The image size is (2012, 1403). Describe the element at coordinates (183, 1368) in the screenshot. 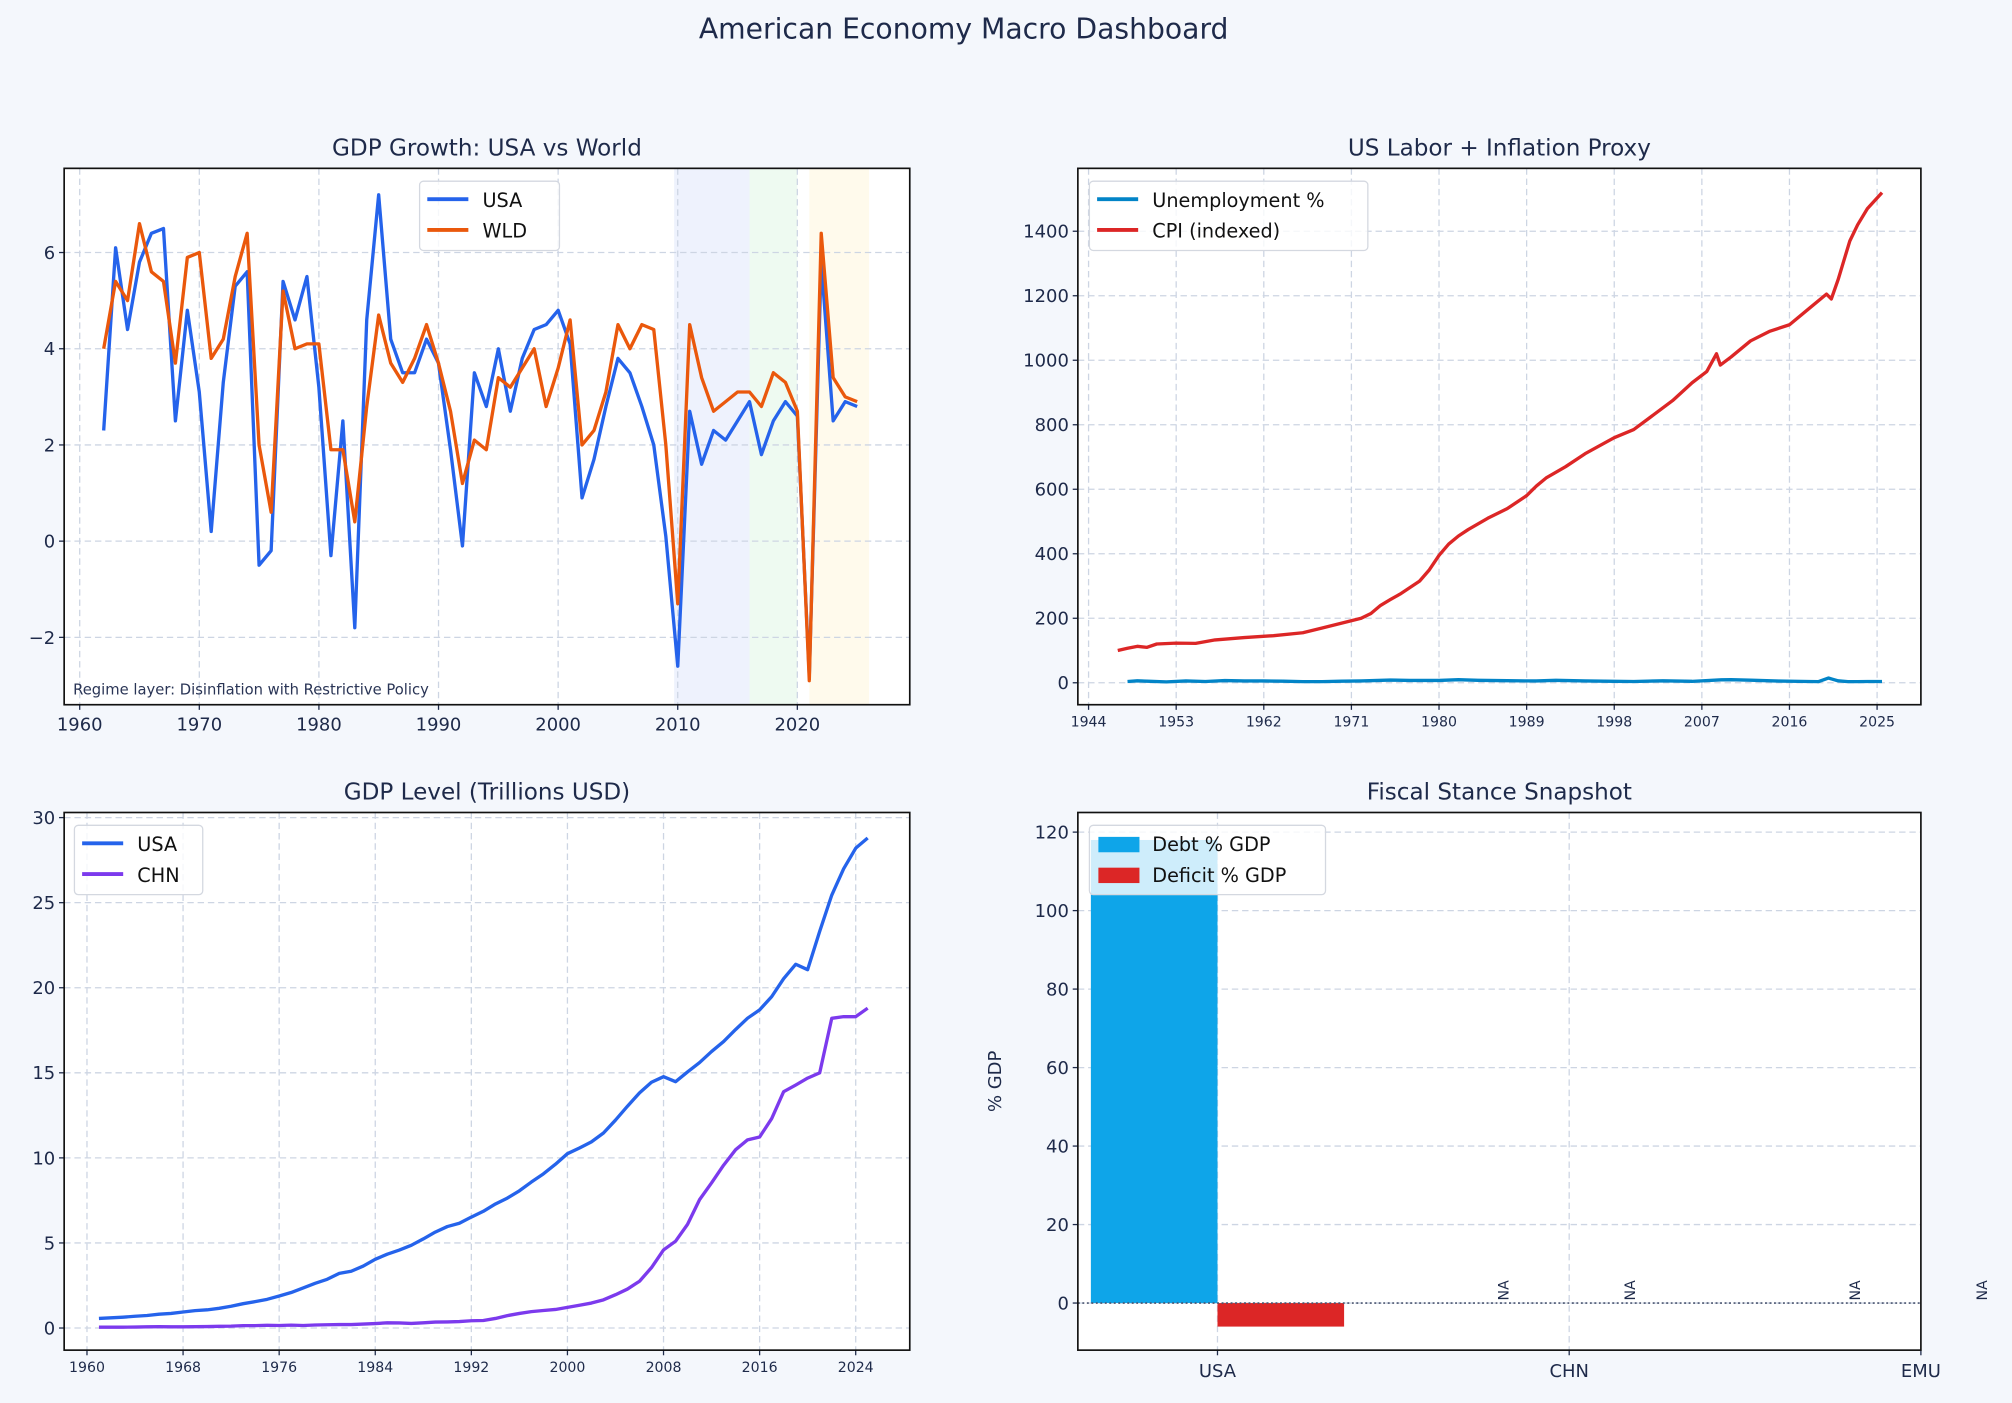

I see `x-tick-label: 1968` at that location.